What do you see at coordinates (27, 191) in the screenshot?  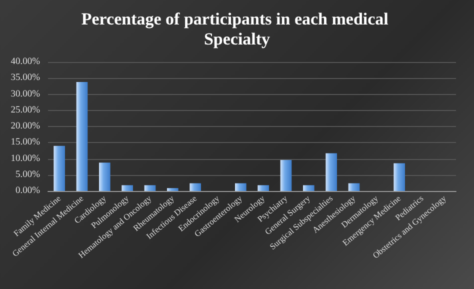 I see `y-tick-label: 0.00%` at bounding box center [27, 191].